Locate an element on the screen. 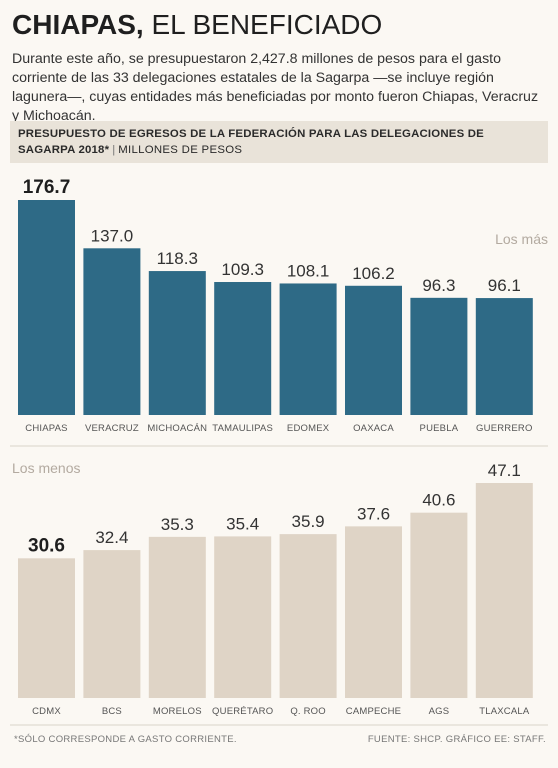 This screenshot has width=558, height=768. footnote: *SÓLO CORRESPONDE A GASTO CORRIENTE. is located at coordinates (125, 739).